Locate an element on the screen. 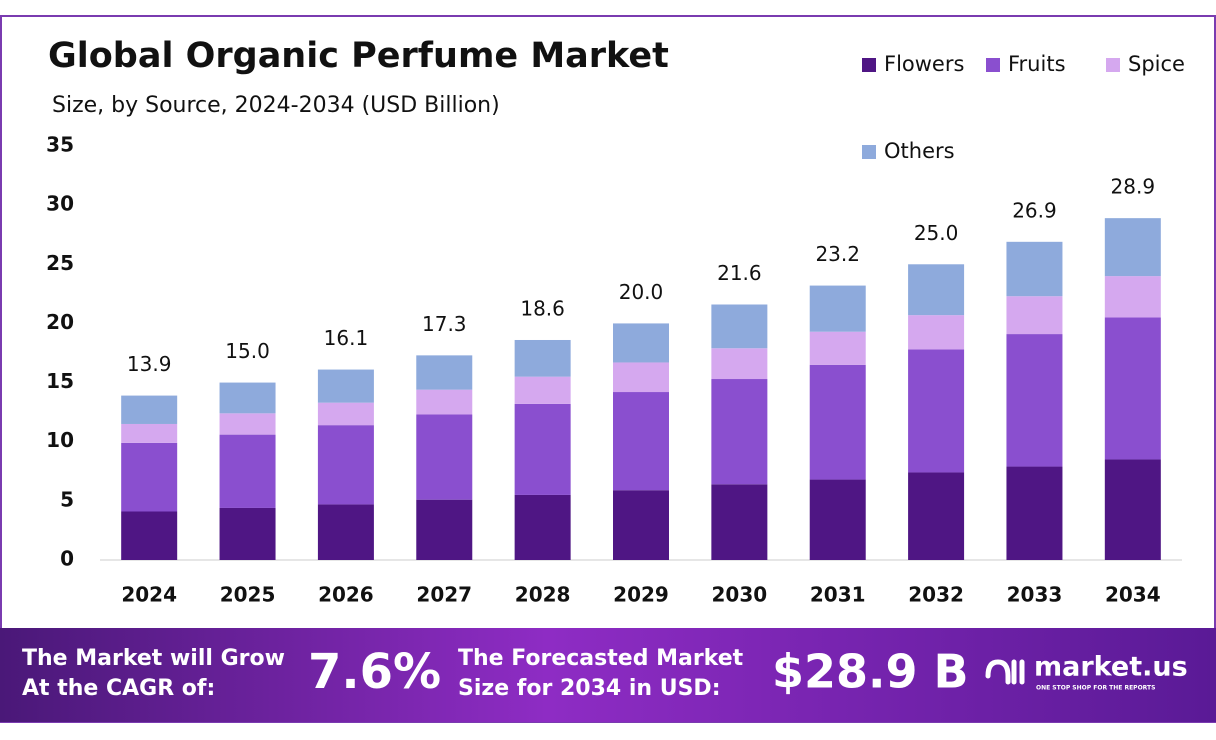 This screenshot has height=740, width=1216. legend-label: Flowers is located at coordinates (924, 64).